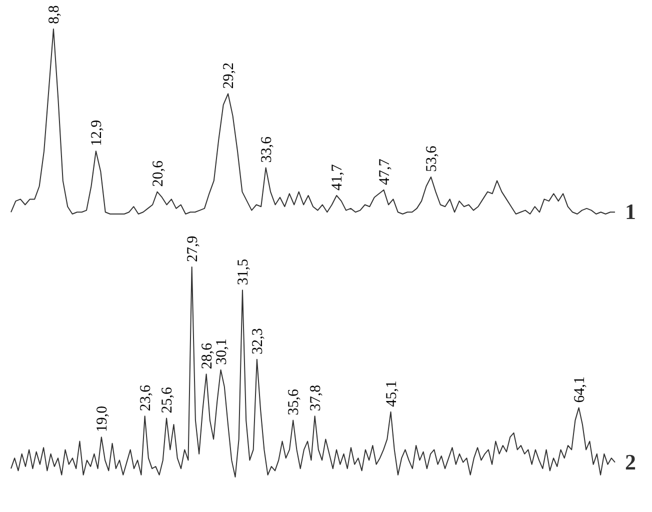  Describe the element at coordinates (580, 389) in the screenshot. I see `category-label: 64,1` at that location.